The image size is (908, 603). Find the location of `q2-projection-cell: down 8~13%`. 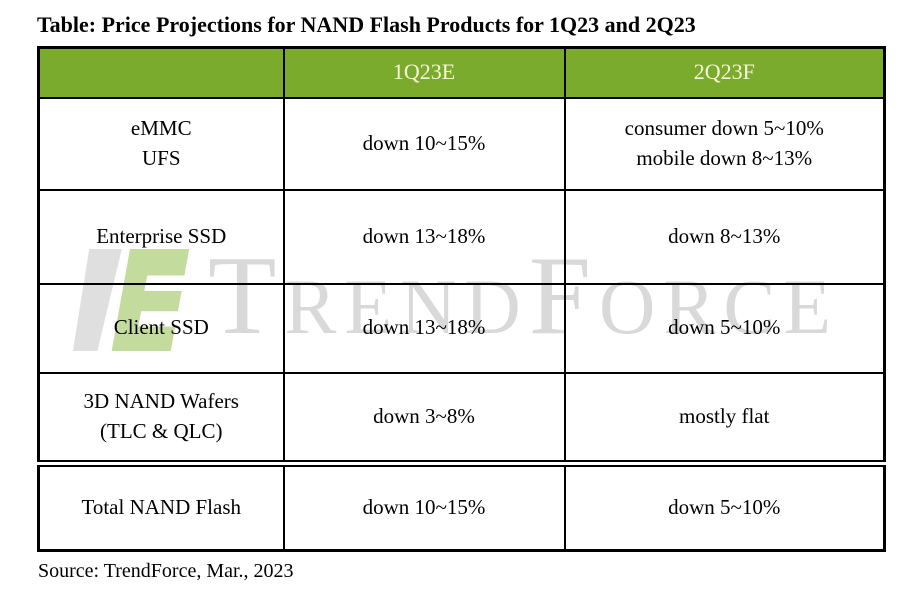

q2-projection-cell: down 8~13% is located at coordinates (724, 236).